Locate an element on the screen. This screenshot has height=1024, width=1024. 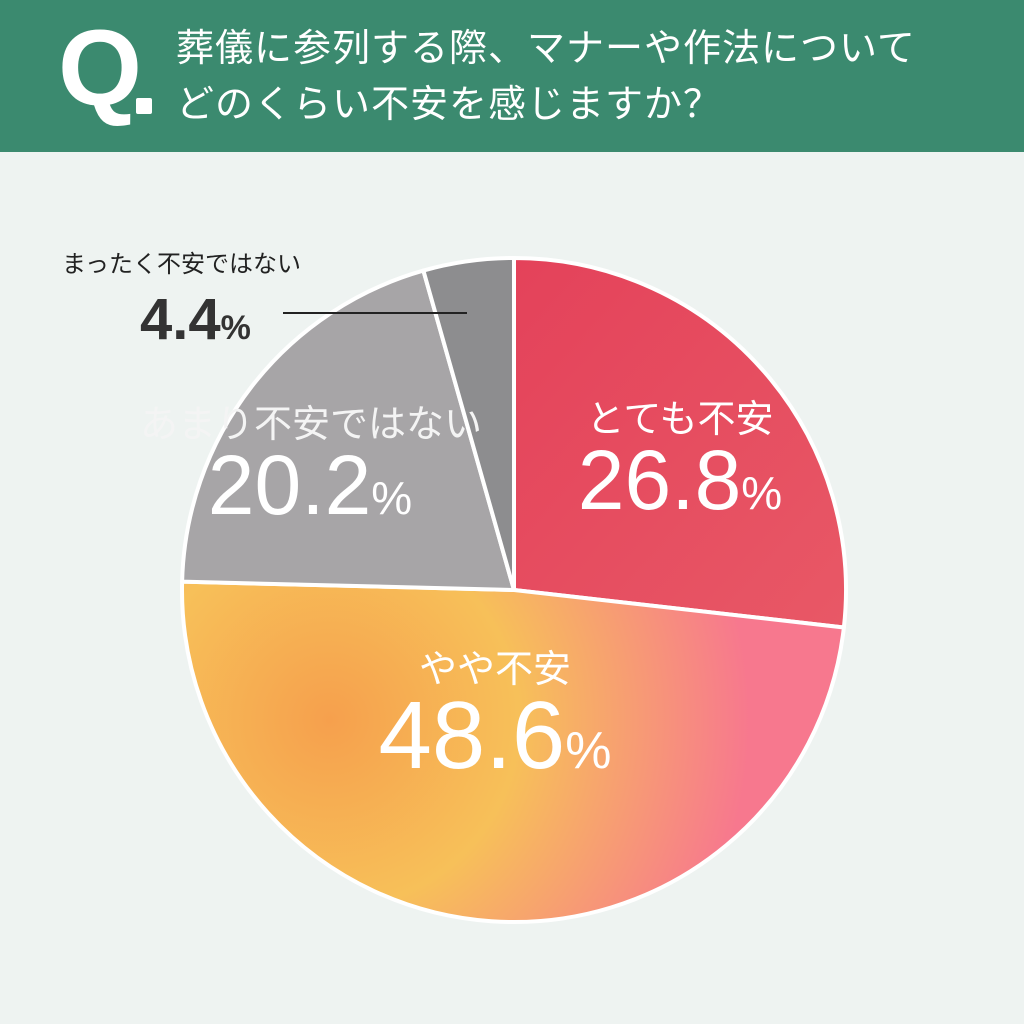
question-mark: Q is located at coordinates (100, 67).